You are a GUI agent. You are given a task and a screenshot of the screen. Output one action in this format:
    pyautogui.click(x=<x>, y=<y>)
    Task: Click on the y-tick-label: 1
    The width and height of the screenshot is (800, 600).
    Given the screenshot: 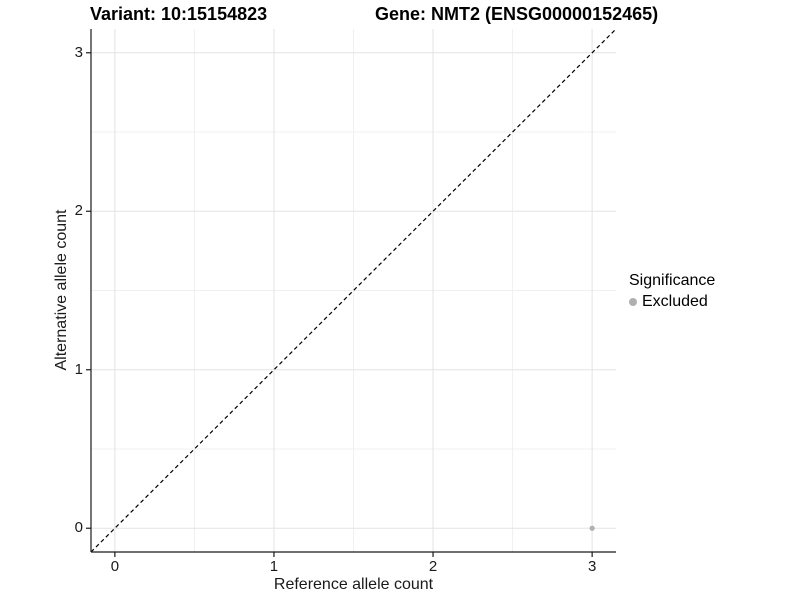 What is the action you would take?
    pyautogui.click(x=78, y=369)
    